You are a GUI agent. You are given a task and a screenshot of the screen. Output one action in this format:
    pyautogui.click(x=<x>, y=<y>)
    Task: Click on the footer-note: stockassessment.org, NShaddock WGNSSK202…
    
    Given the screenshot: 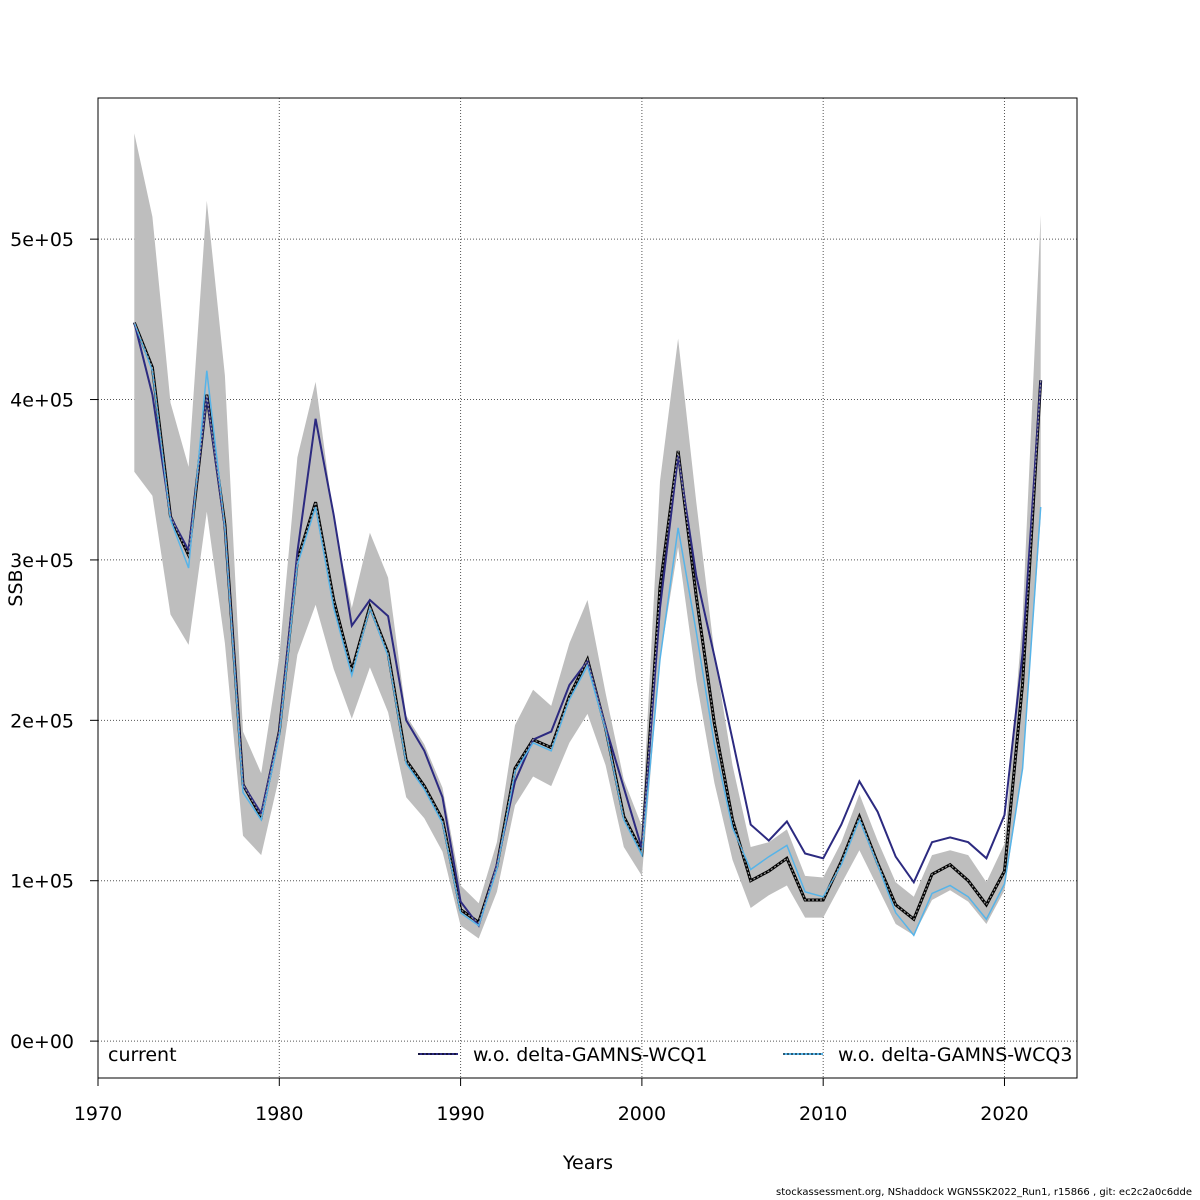 What is the action you would take?
    pyautogui.click(x=984, y=1192)
    